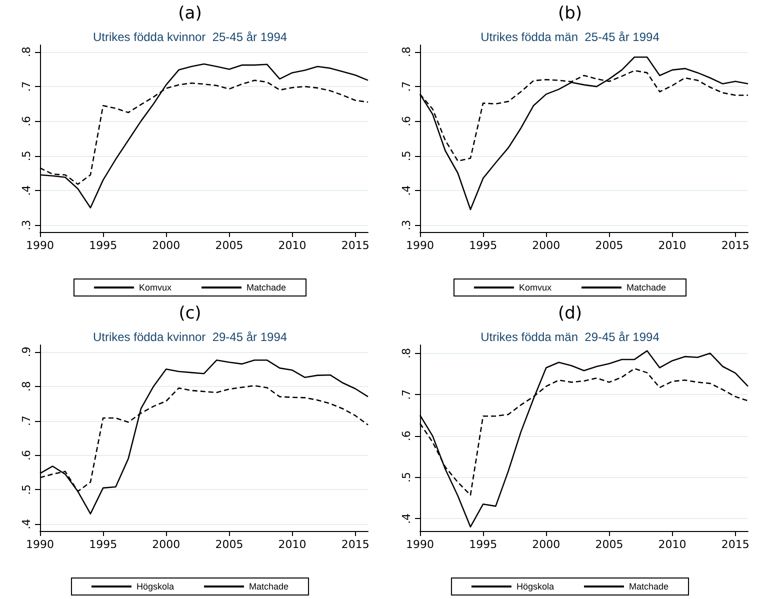 Image resolution: width=760 pixels, height=599 pixels. Describe the element at coordinates (190, 37) in the screenshot. I see `chart-subtitle: Utrikes födda kvinnor 25-45 år 1994` at that location.